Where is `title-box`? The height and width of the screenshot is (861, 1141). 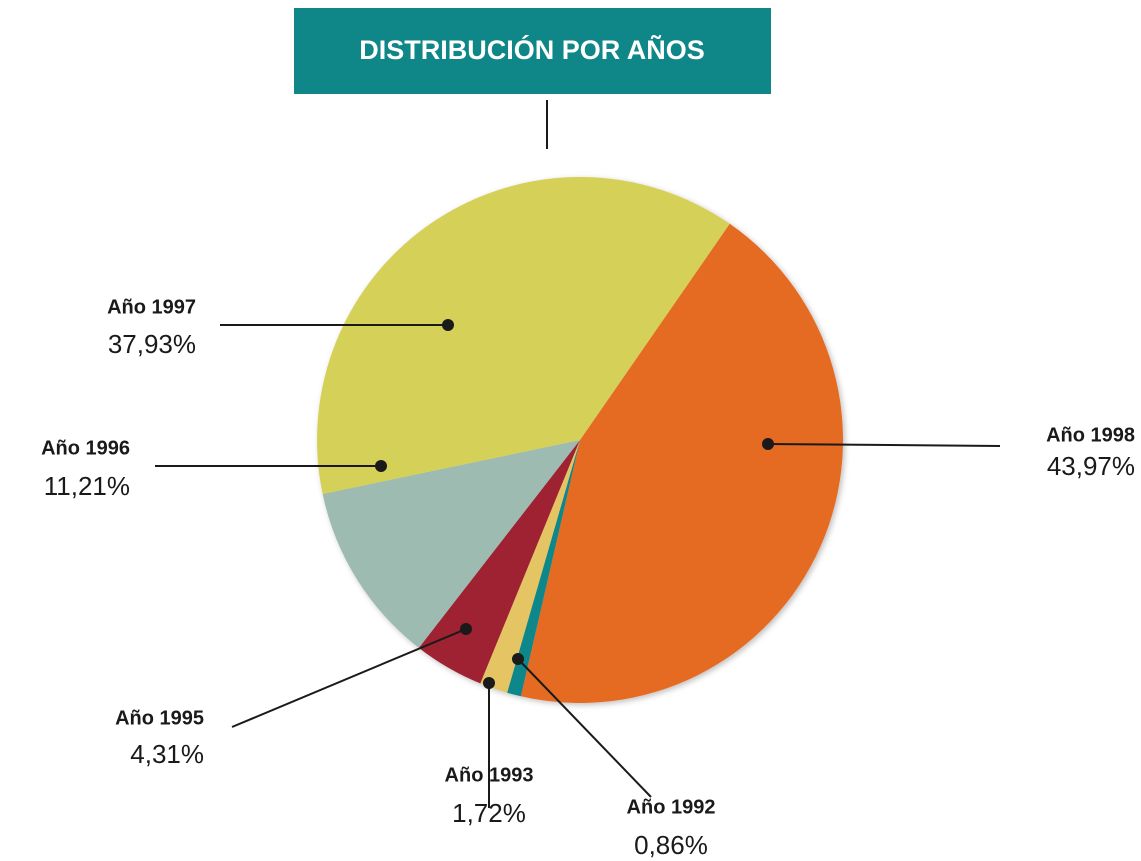
title-box is located at coordinates (532, 51).